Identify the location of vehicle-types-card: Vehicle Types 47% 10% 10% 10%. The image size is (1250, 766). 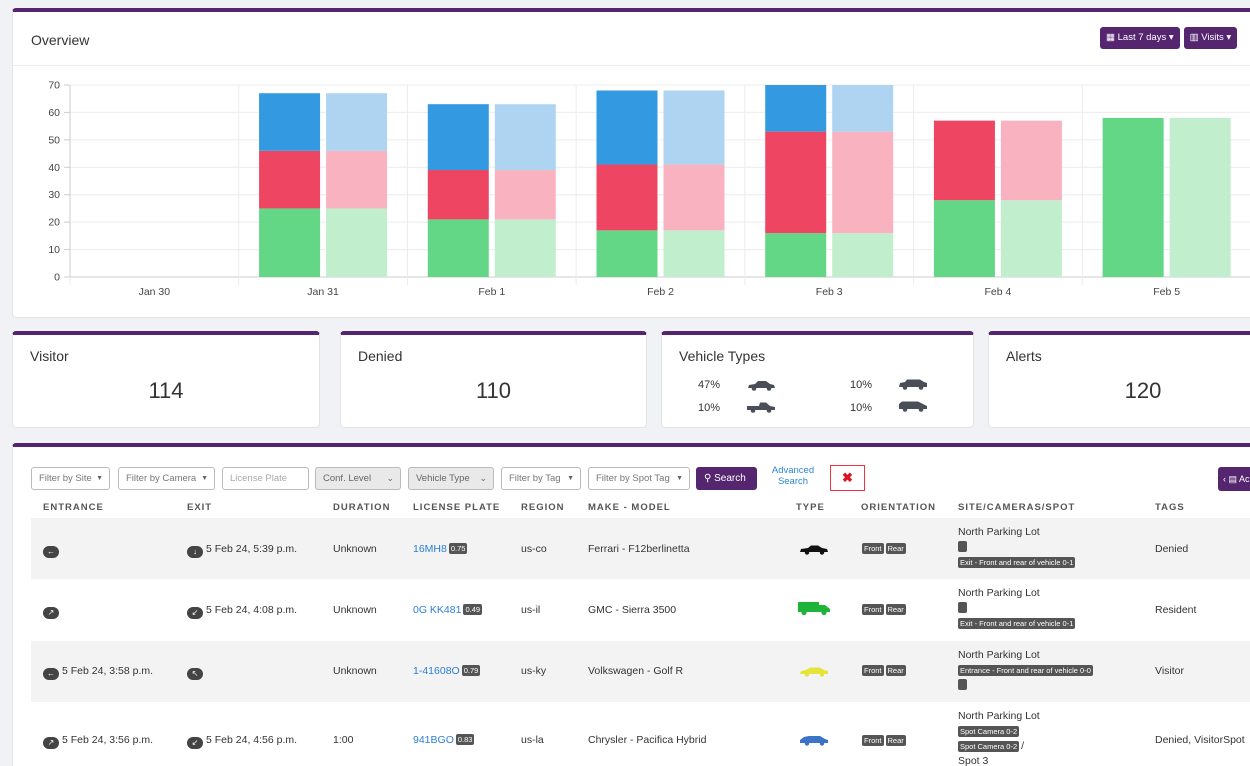
(817, 379).